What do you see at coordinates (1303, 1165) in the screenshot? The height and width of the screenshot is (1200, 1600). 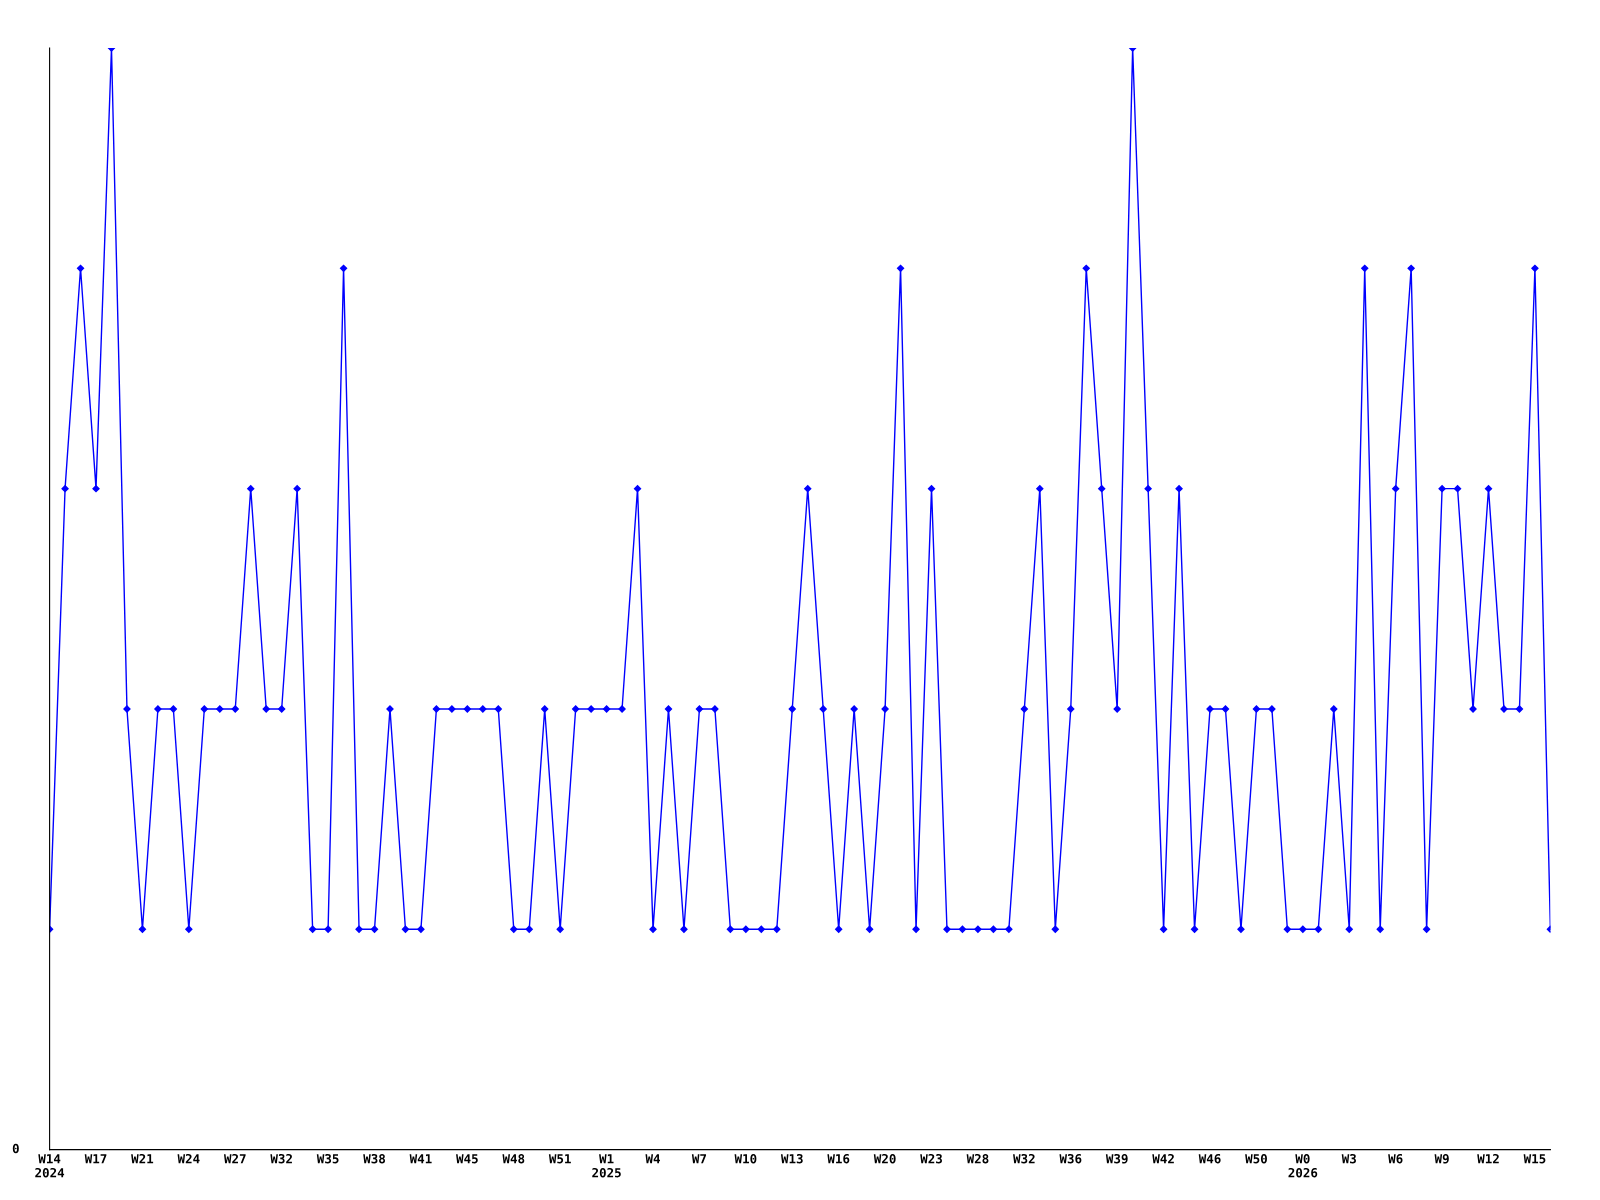 I see `x-tick-label: W0 2026` at bounding box center [1303, 1165].